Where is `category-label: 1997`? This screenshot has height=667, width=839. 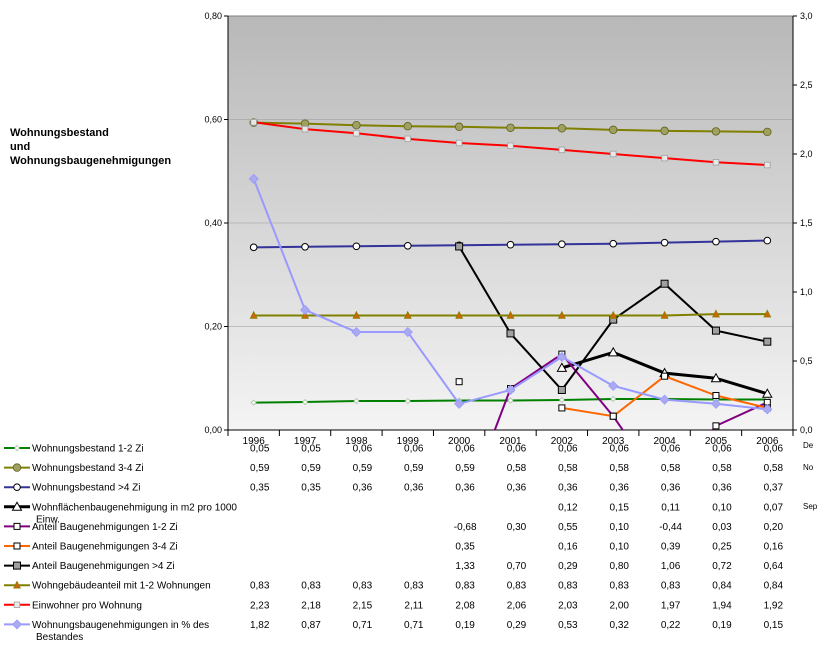 category-label: 1997 is located at coordinates (305, 441).